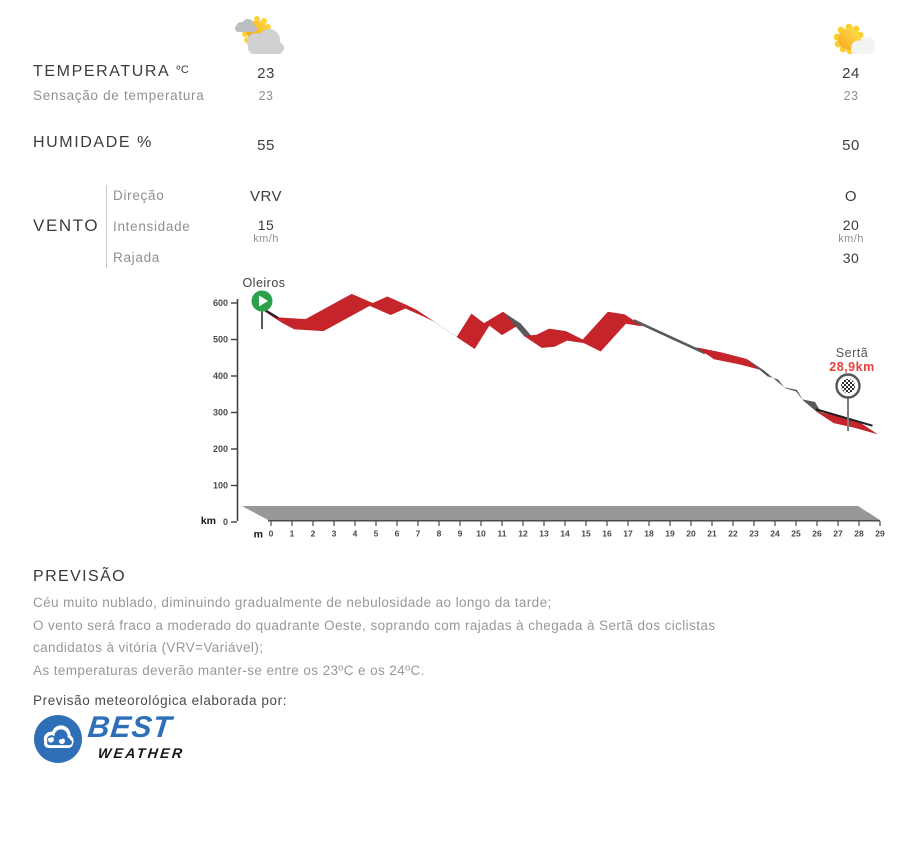  What do you see at coordinates (851, 367) in the screenshot?
I see `finish-distance-label: 28,9km` at bounding box center [851, 367].